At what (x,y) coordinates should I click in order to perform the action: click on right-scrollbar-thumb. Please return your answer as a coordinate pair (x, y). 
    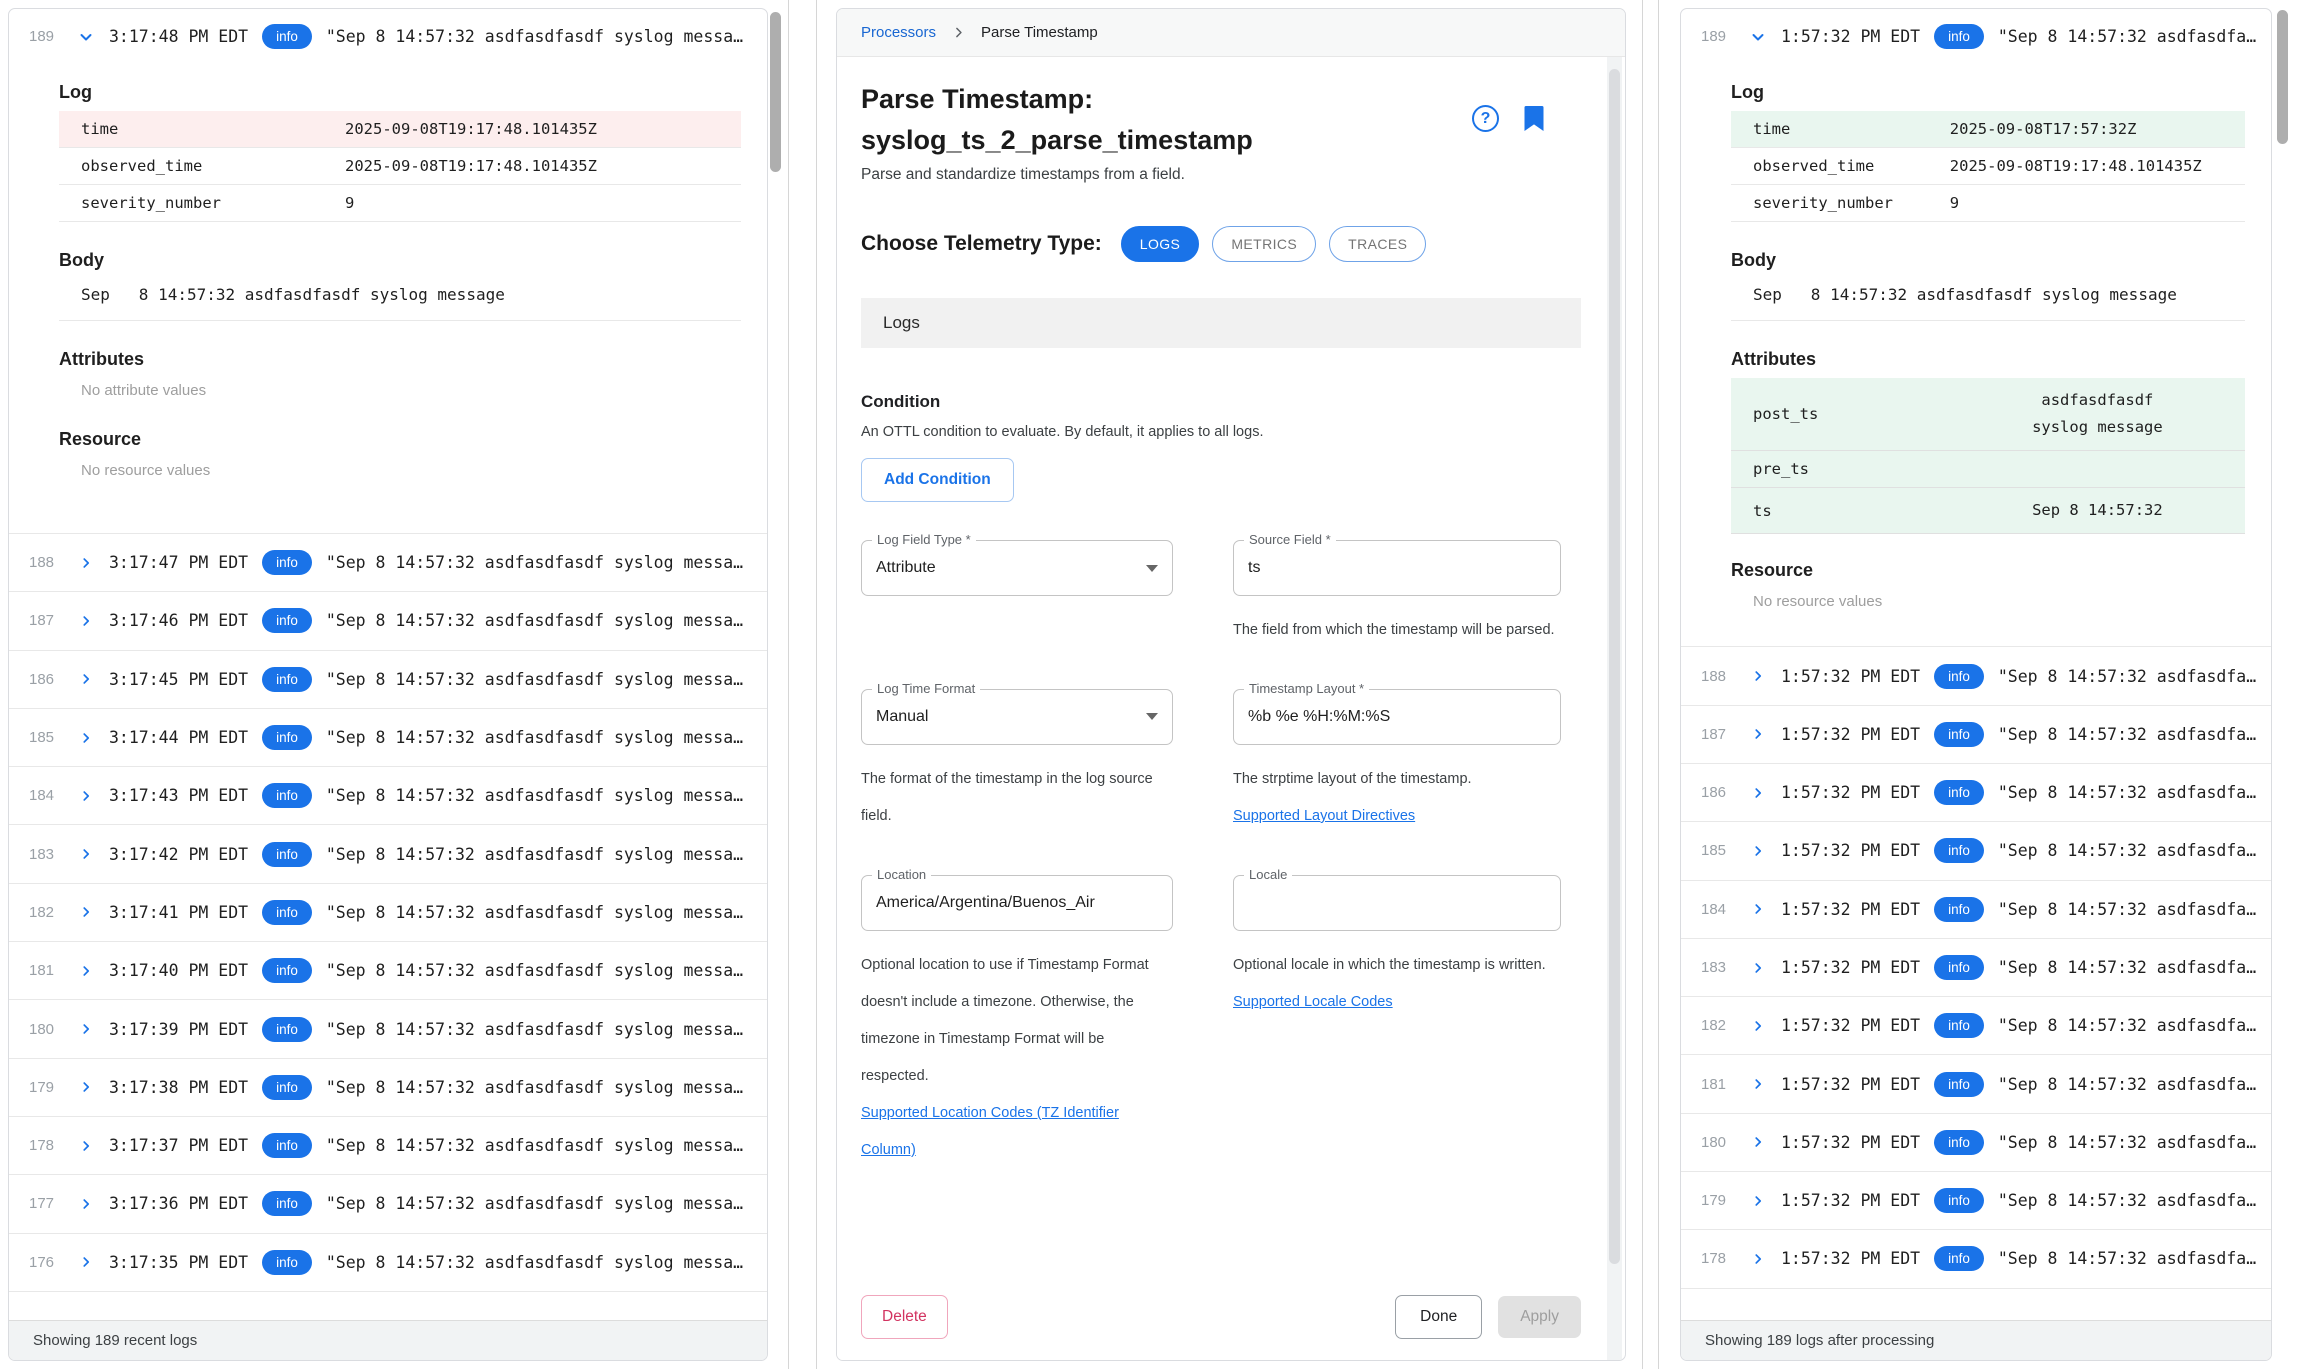
    Looking at the image, I should click on (2282, 77).